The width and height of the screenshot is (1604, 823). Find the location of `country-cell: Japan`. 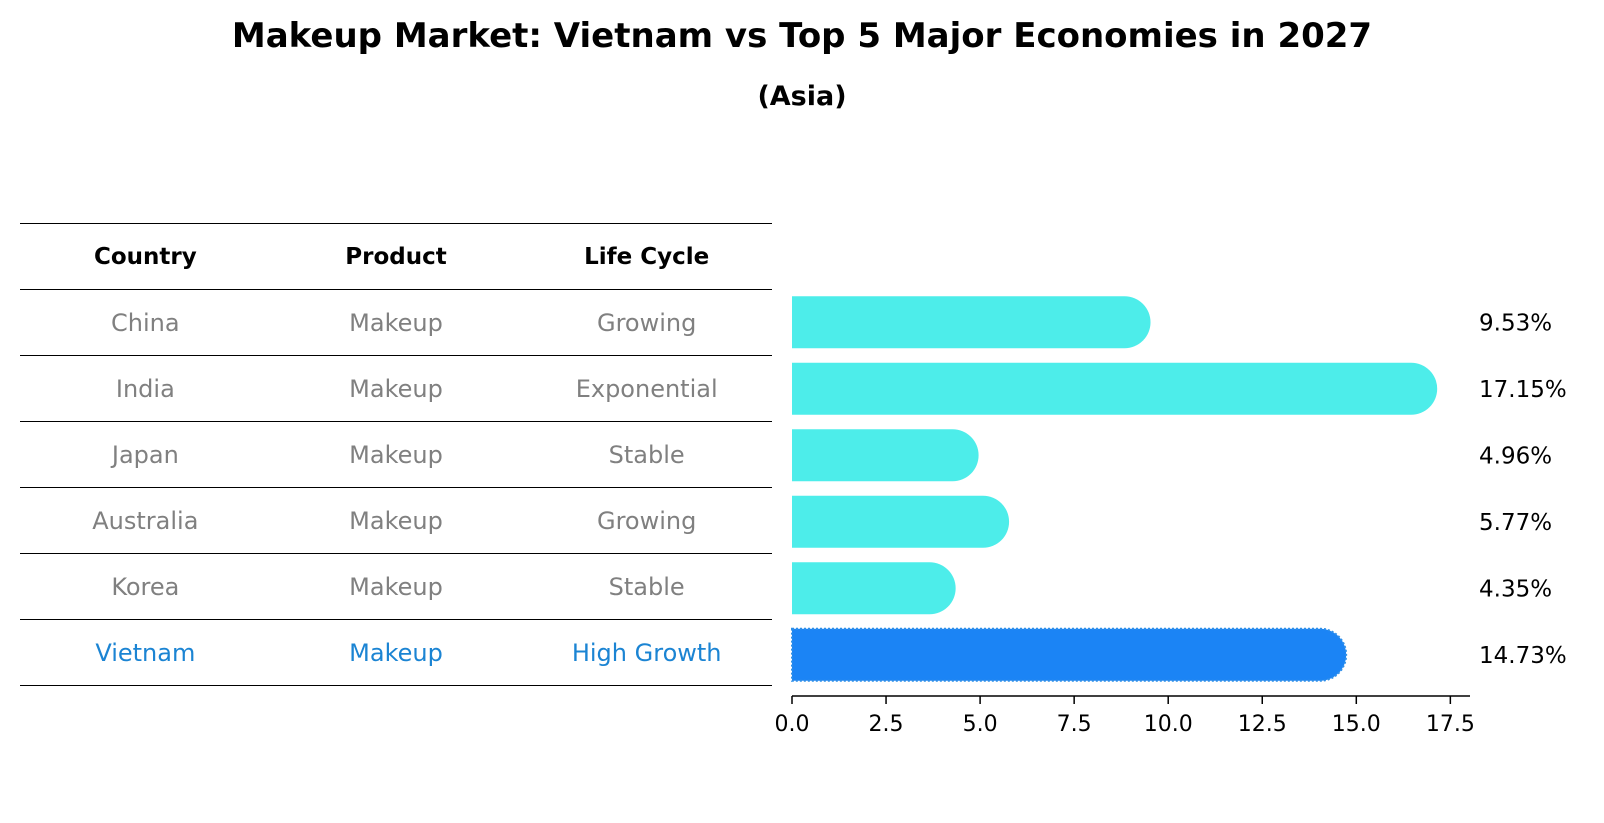

country-cell: Japan is located at coordinates (145, 454).